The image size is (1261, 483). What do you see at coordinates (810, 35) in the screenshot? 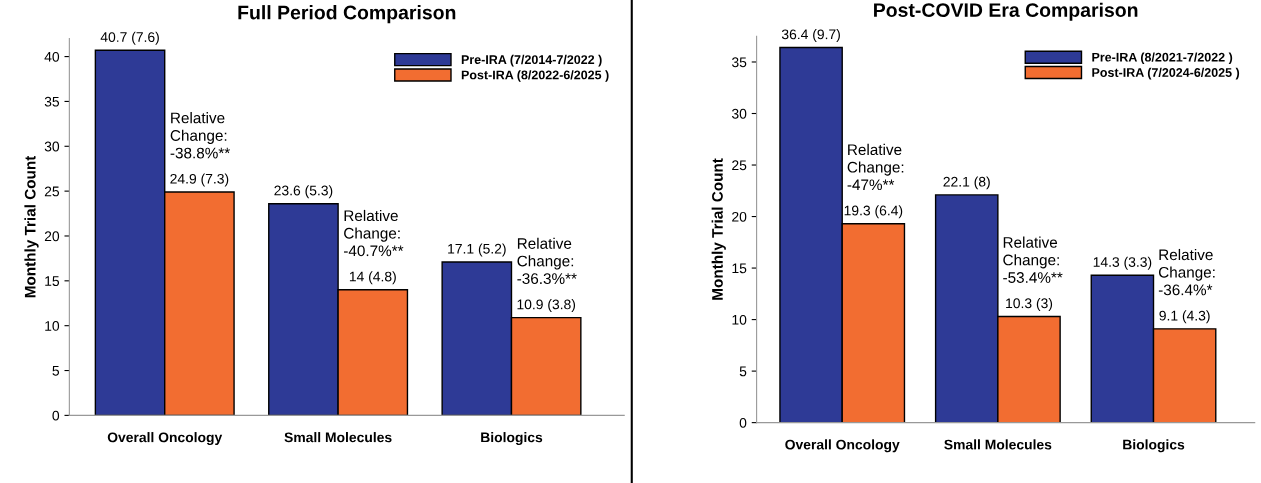
I see `data-label: 36.4 (9.7)` at bounding box center [810, 35].